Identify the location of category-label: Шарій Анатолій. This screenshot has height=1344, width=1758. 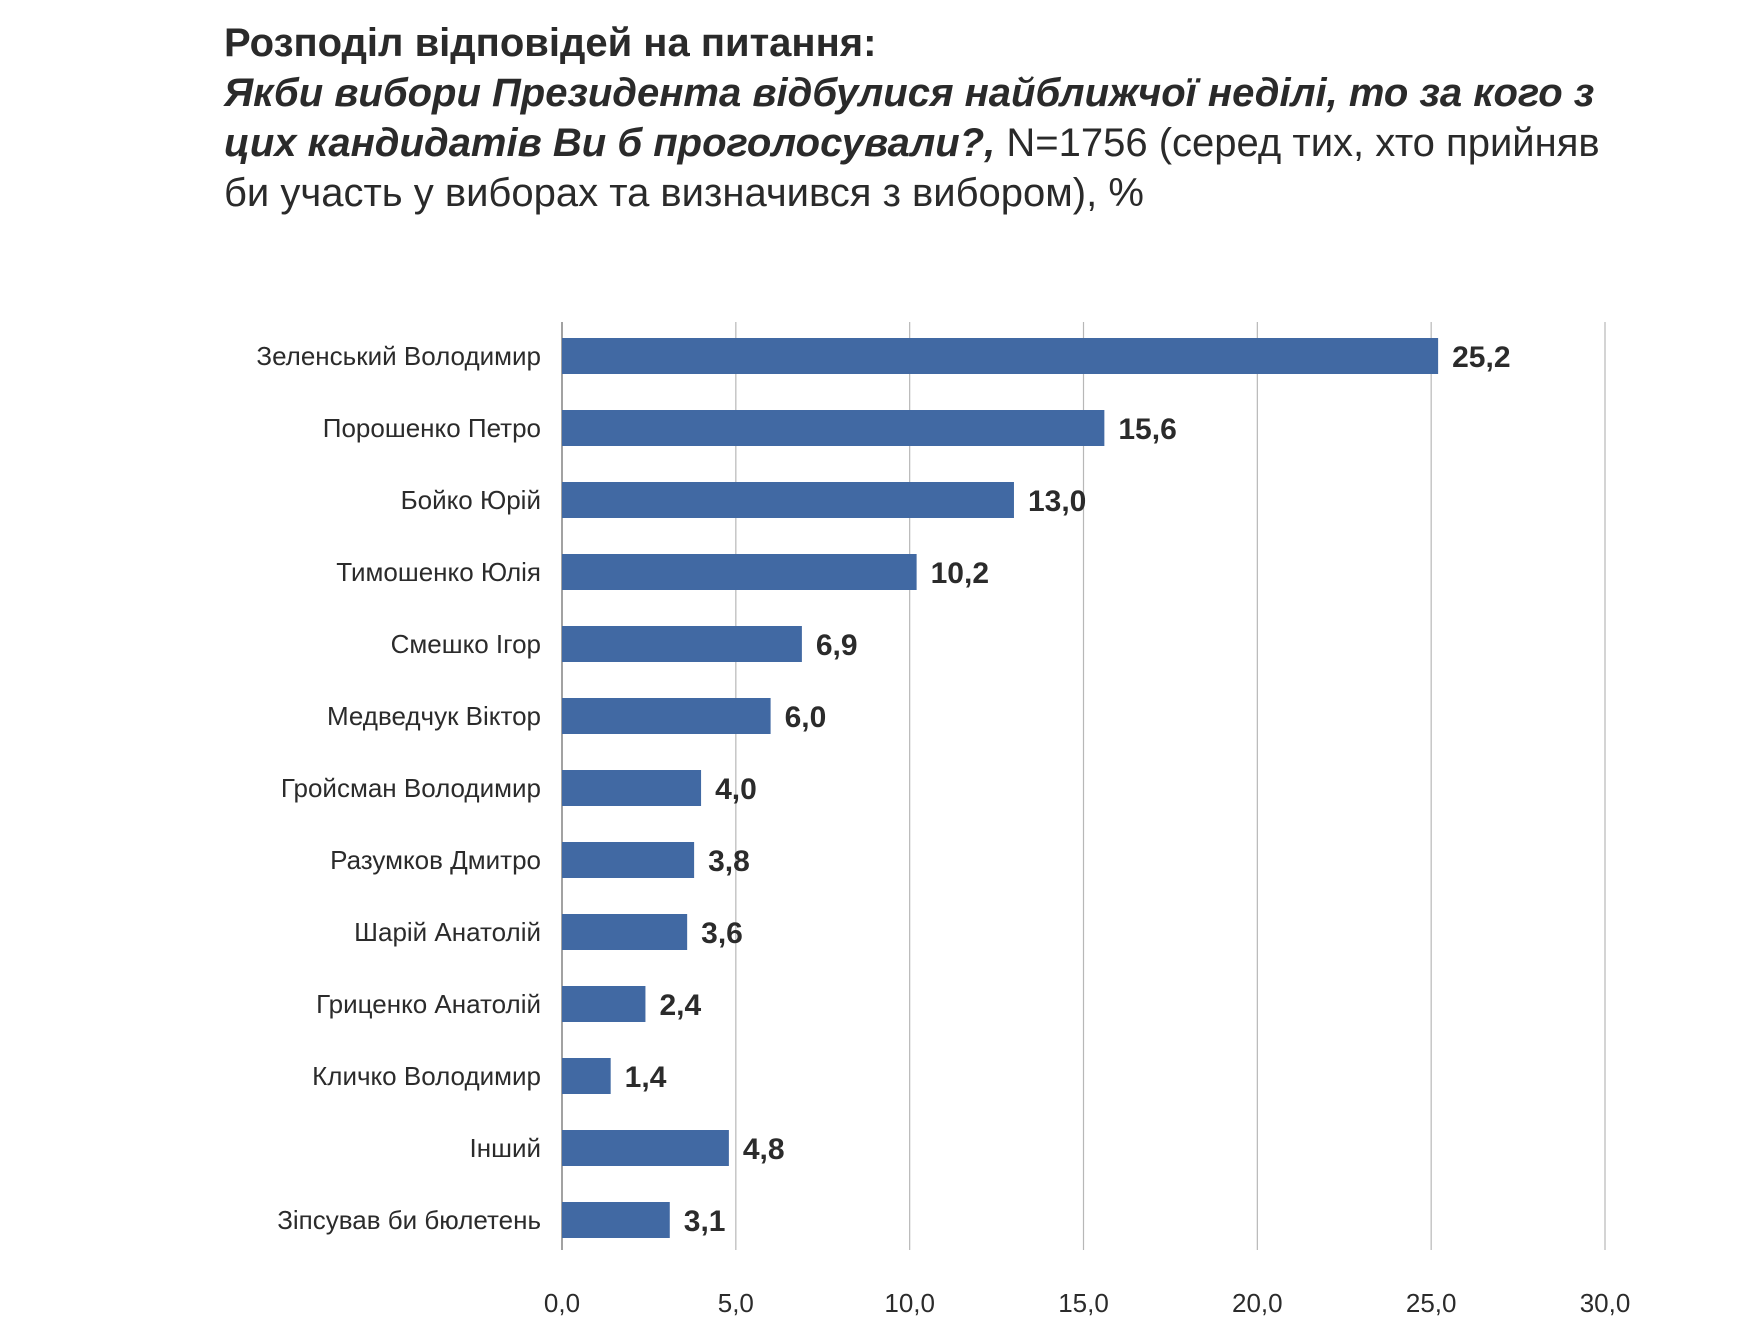
(447, 932).